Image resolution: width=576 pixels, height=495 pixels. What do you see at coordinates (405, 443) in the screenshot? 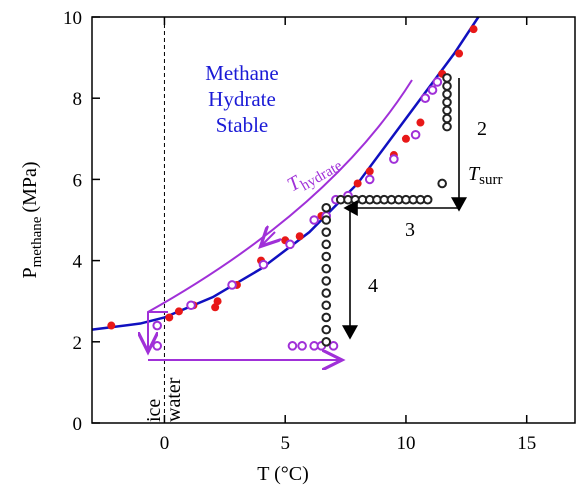
I see `x-tick-label: 10` at bounding box center [405, 443].